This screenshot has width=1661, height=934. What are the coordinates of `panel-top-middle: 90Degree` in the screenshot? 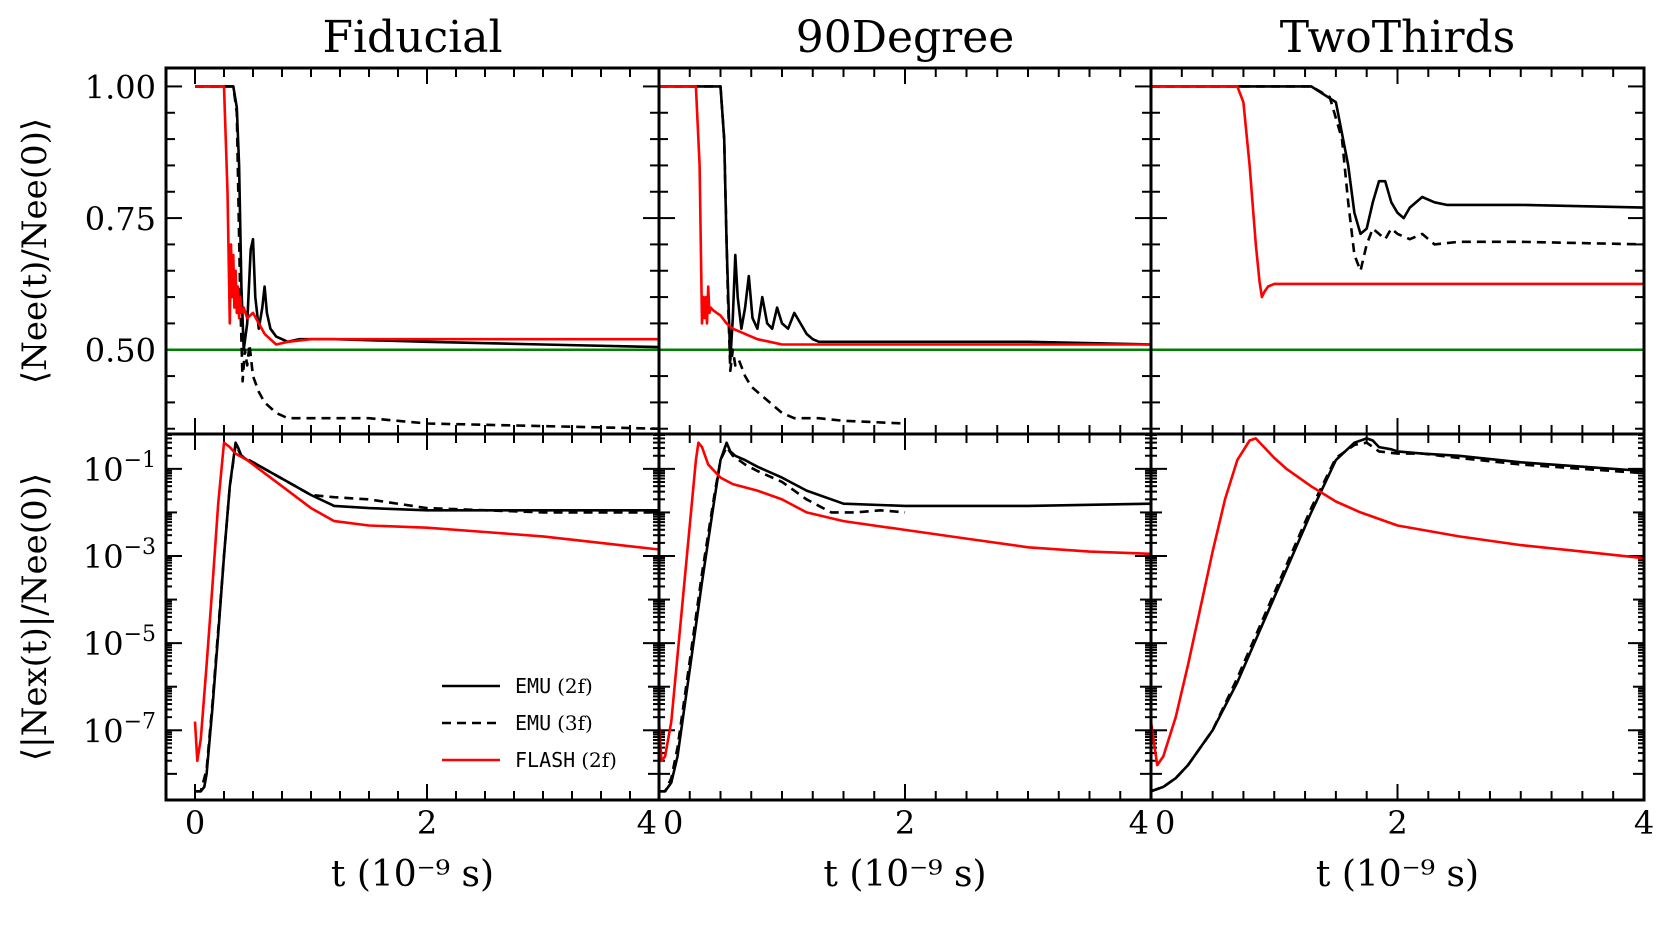 It's located at (905, 224).